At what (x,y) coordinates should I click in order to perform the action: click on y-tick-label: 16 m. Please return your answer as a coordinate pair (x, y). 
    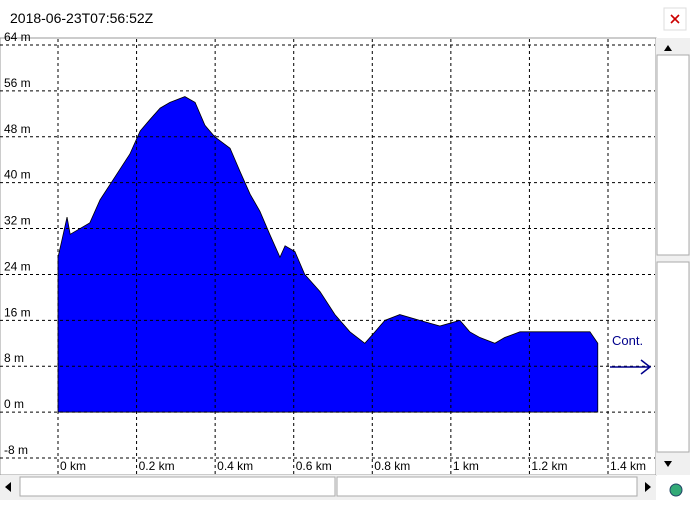
    Looking at the image, I should click on (17, 312).